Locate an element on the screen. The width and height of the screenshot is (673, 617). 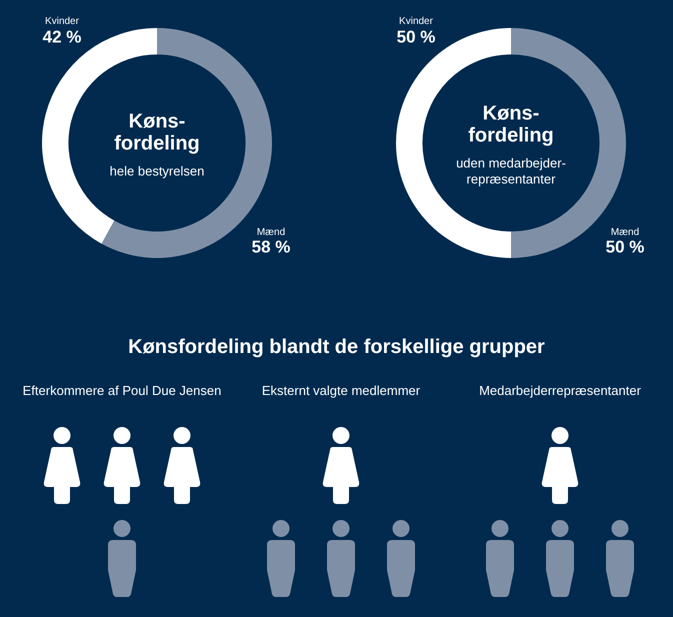
data-label: 58 % is located at coordinates (271, 247).